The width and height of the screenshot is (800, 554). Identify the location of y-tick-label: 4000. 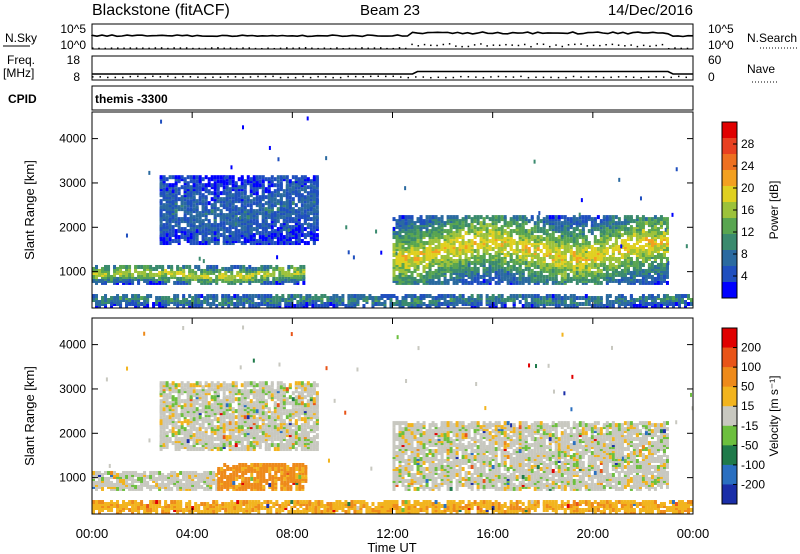
(72, 139).